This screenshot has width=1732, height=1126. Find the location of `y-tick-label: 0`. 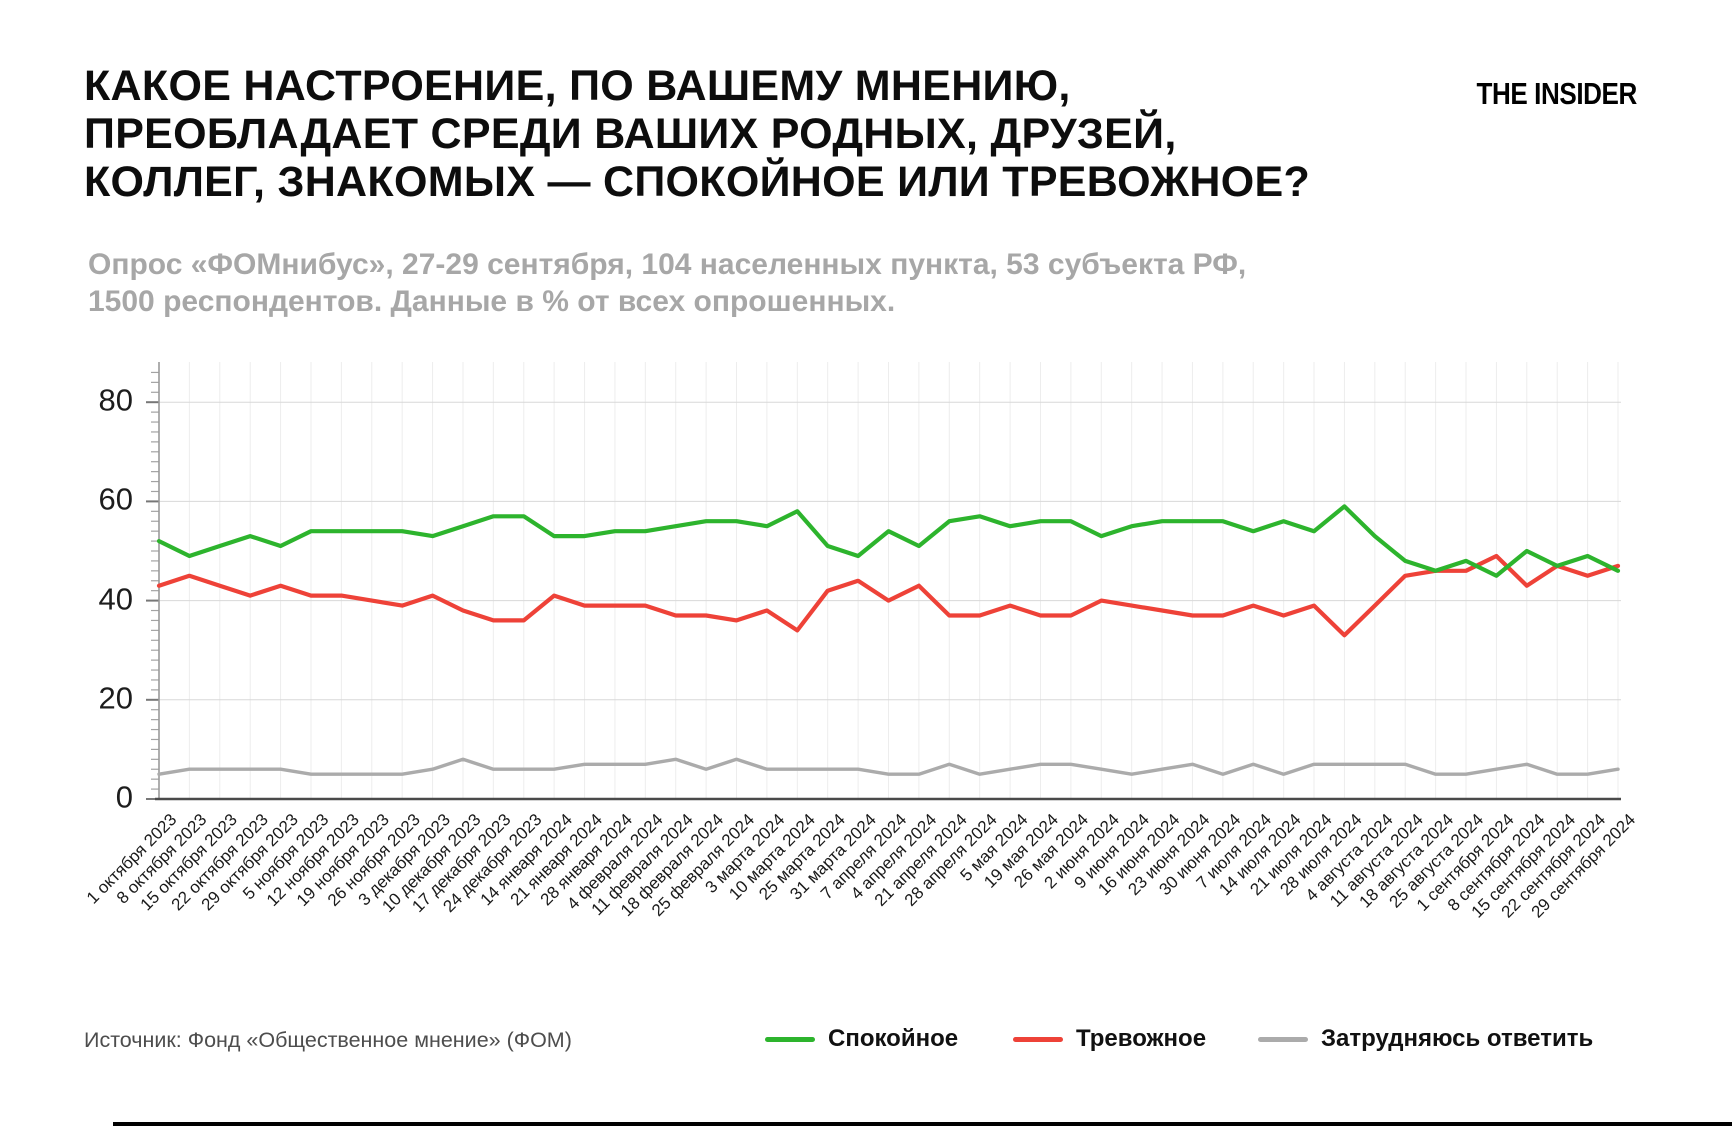

y-tick-label: 0 is located at coordinates (124, 797).